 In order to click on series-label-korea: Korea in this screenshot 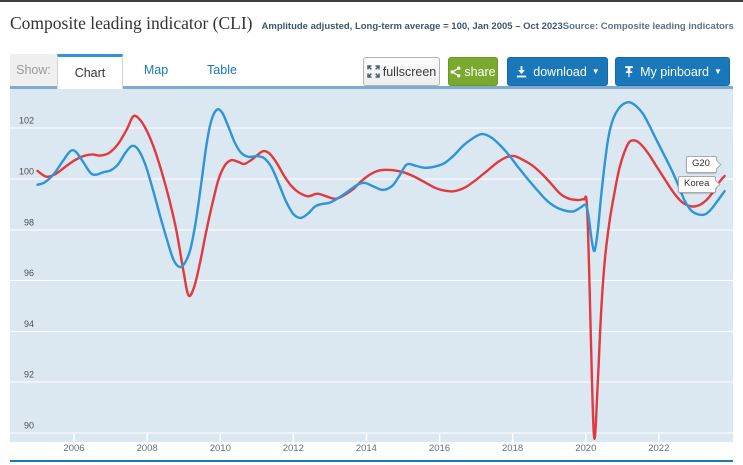, I will do `click(697, 184)`.